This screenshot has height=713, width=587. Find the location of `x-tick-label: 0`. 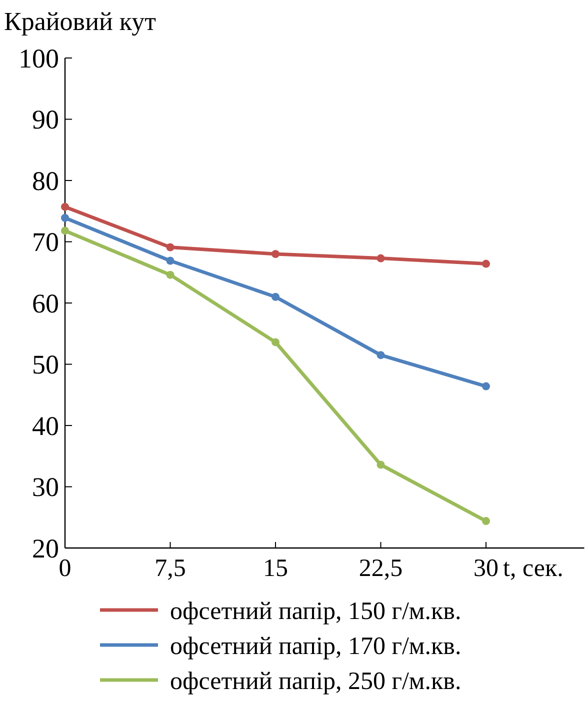

x-tick-label: 0 is located at coordinates (65, 568).